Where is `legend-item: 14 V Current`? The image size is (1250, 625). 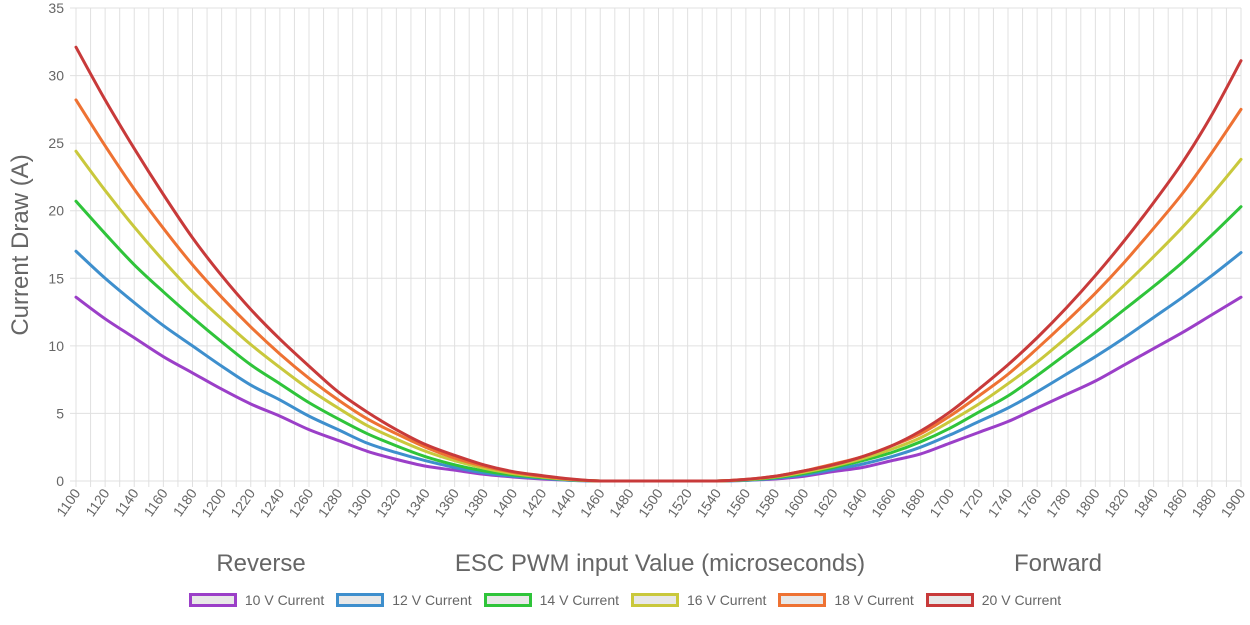 legend-item: 14 V Current is located at coordinates (551, 600).